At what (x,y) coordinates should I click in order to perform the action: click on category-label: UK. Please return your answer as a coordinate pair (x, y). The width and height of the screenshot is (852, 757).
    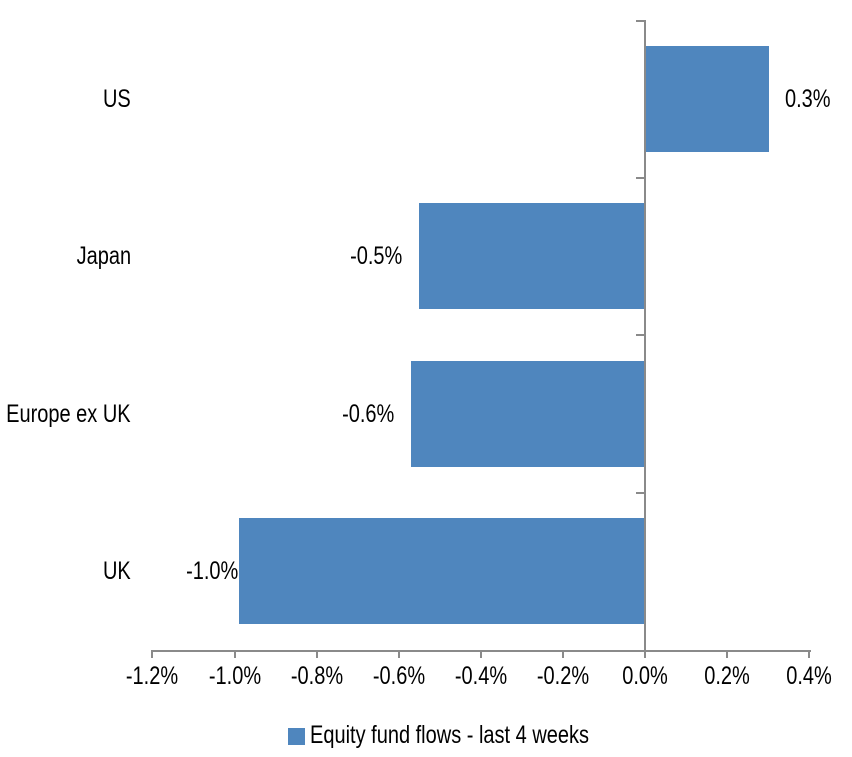
    Looking at the image, I should click on (113, 571).